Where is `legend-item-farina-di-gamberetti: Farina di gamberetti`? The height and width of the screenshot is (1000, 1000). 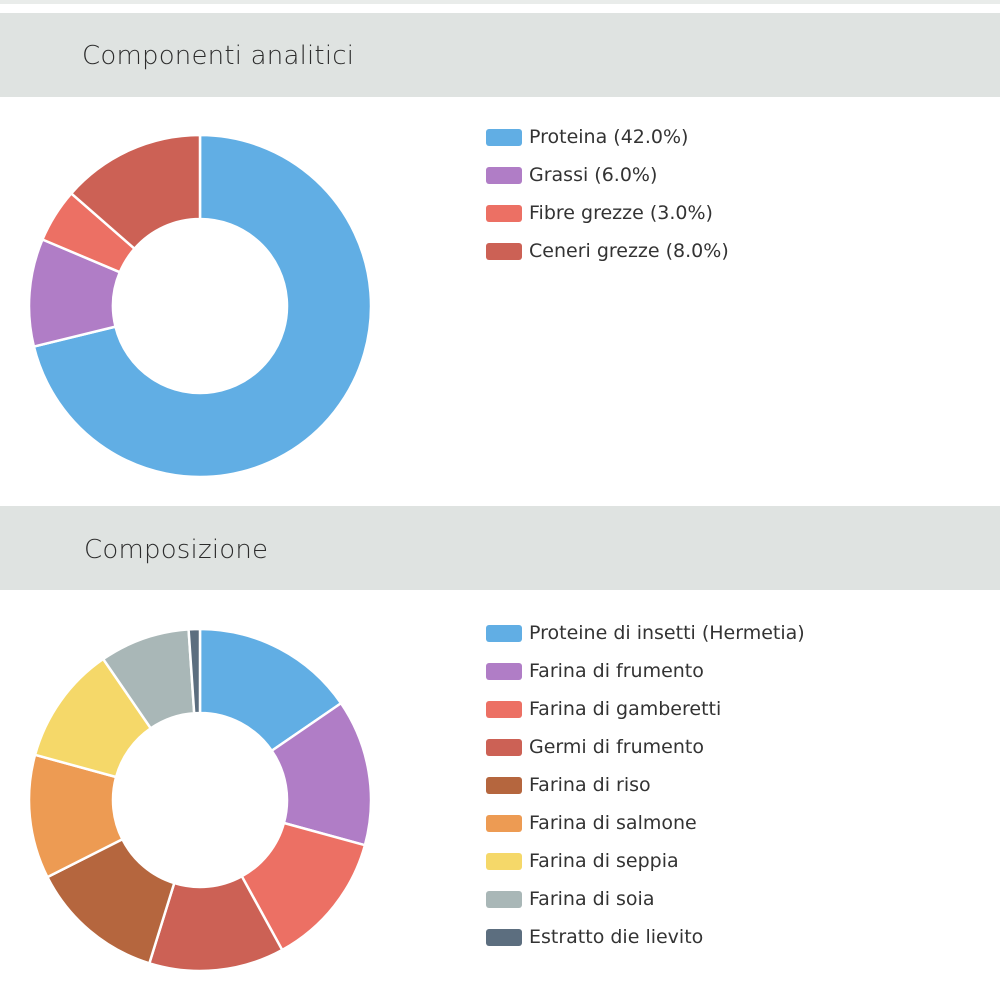
legend-item-farina-di-gamberetti: Farina di gamberetti is located at coordinates (645, 709).